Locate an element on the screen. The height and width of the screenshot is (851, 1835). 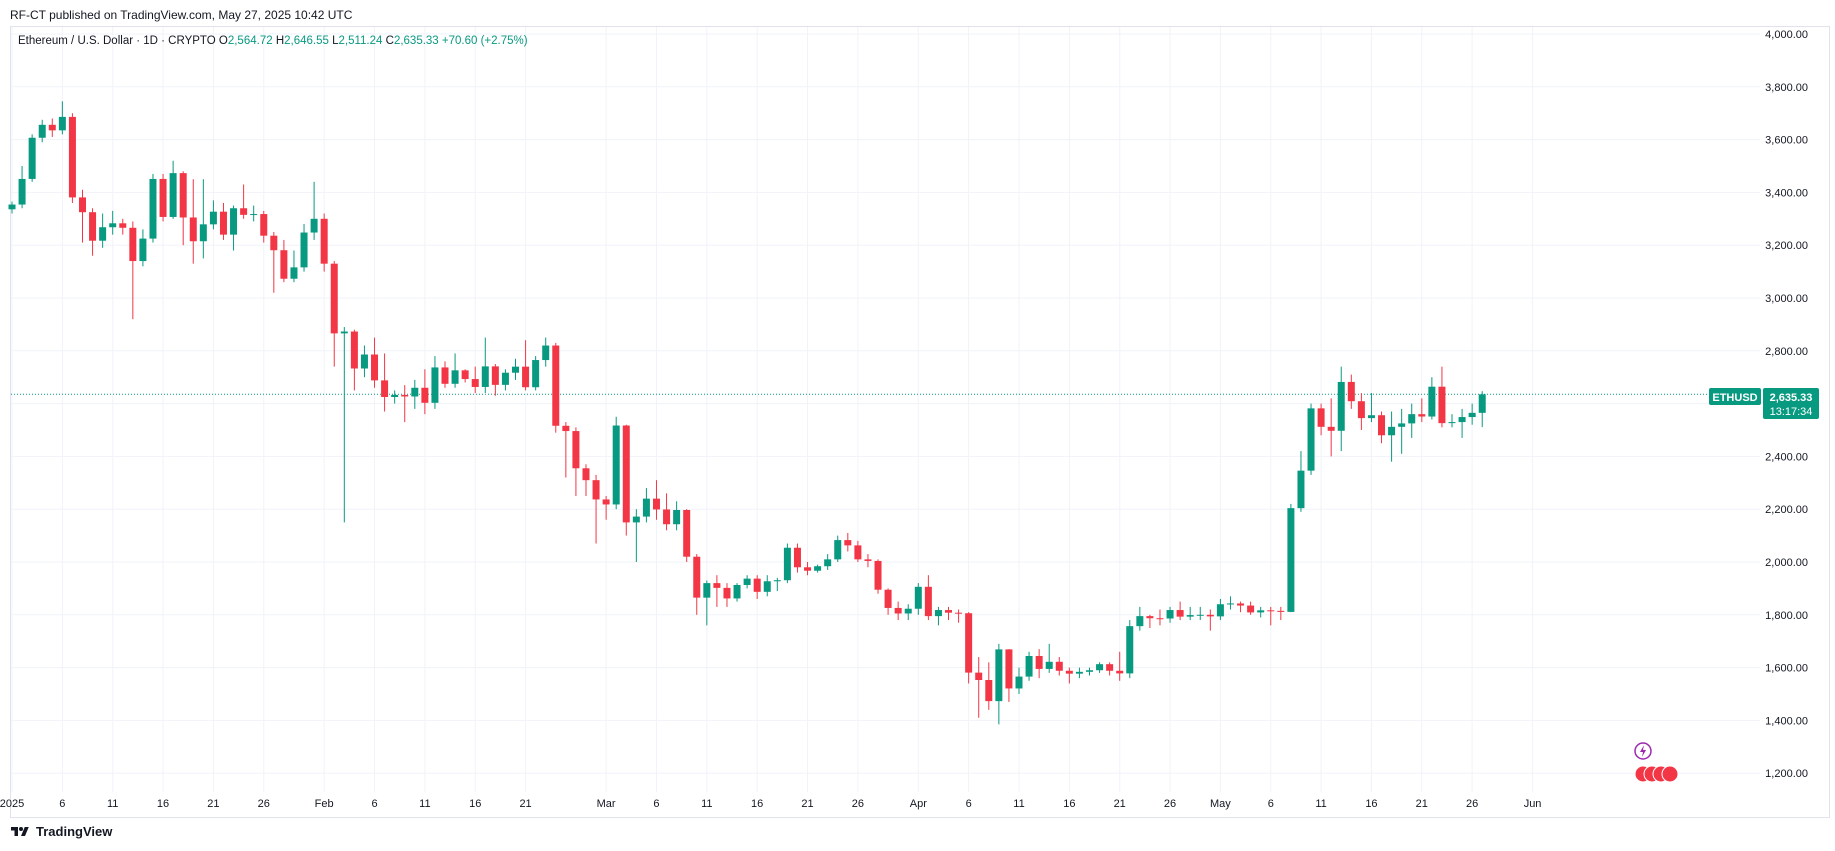
close-label: C is located at coordinates (390, 41).